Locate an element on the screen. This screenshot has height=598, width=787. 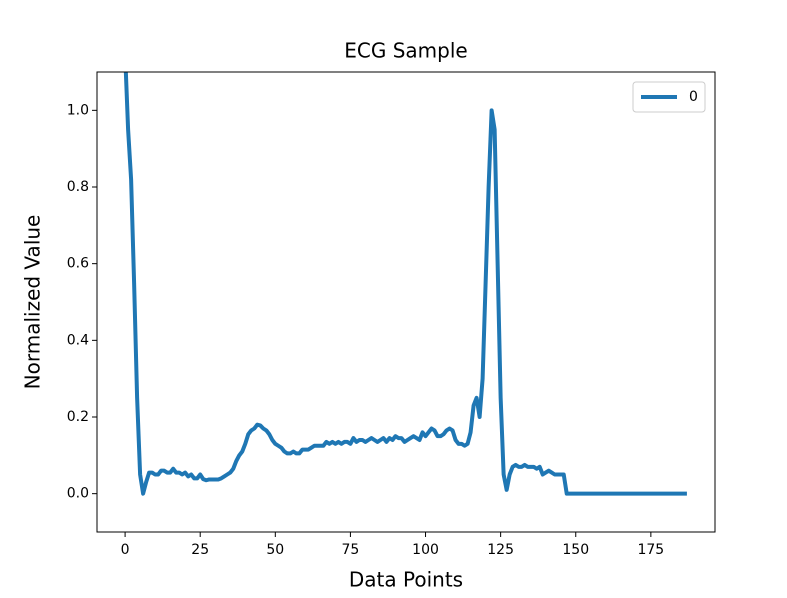
x-tick-label: 150 is located at coordinates (575, 550).